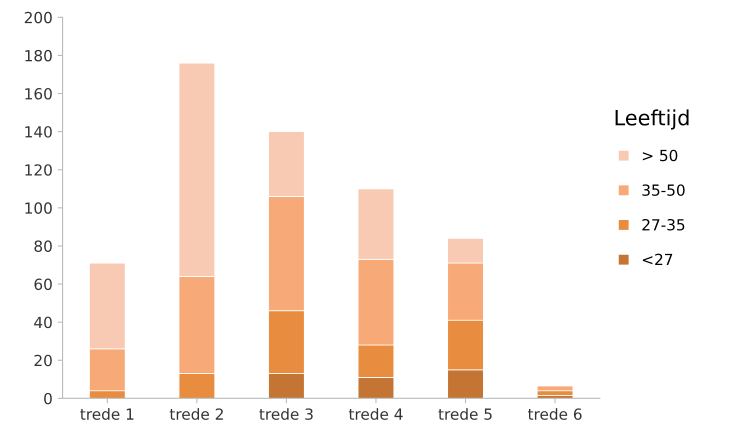 Image resolution: width=736 pixels, height=433 pixels. What do you see at coordinates (48, 398) in the screenshot?
I see `y-tick-label: 0` at bounding box center [48, 398].